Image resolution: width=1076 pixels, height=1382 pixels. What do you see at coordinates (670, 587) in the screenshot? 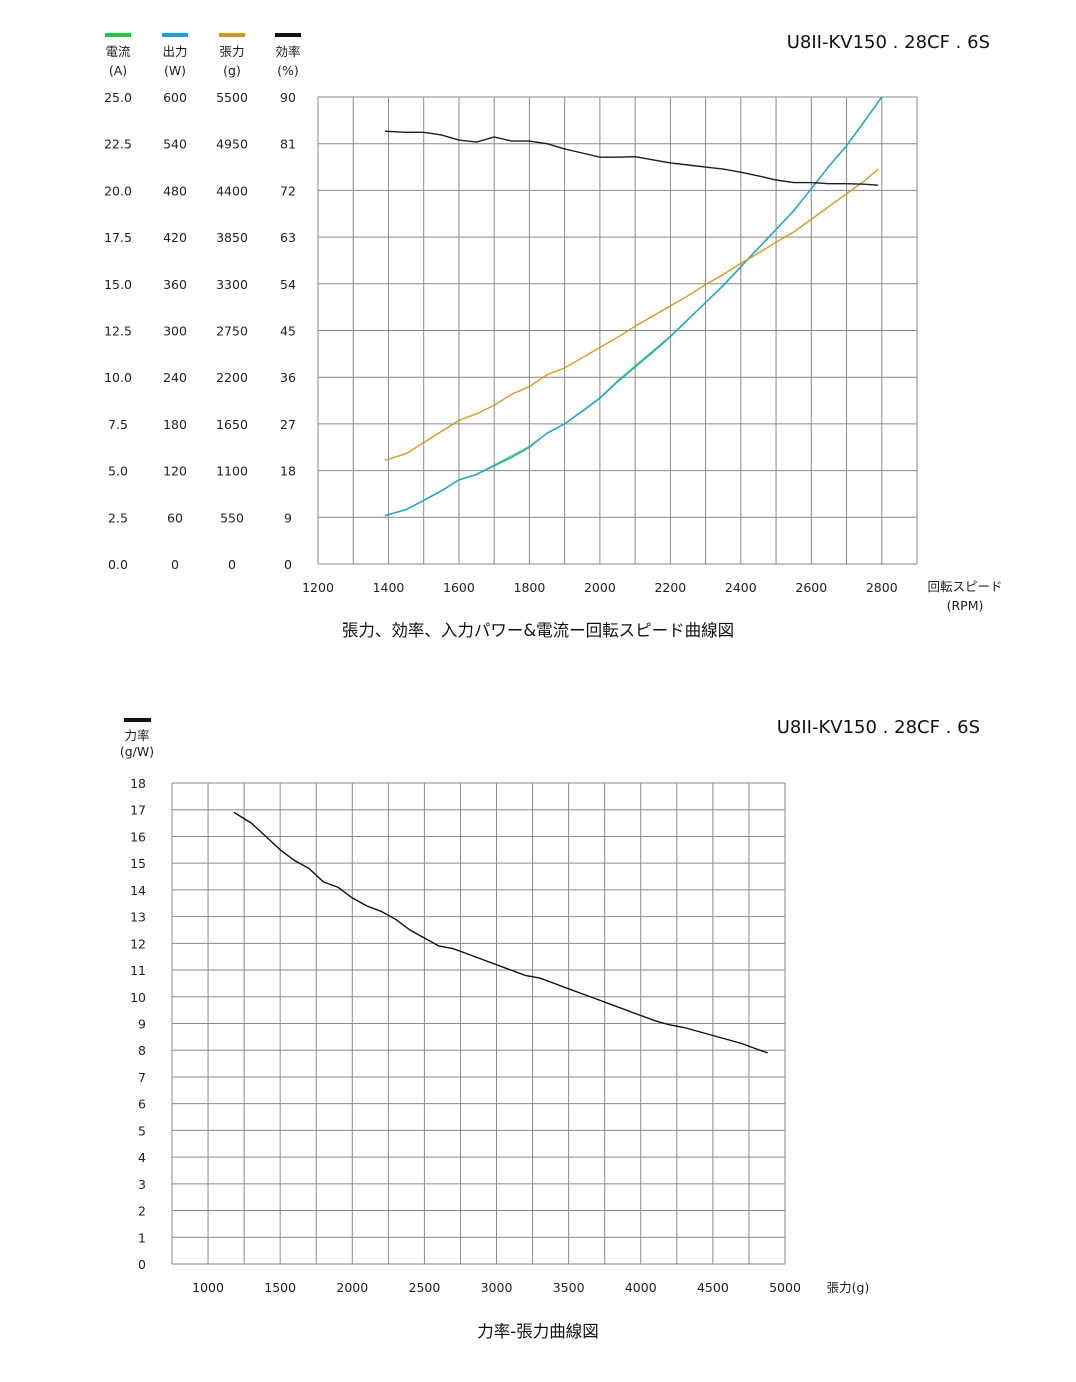
I see `x-tick-label: 2200` at bounding box center [670, 587].